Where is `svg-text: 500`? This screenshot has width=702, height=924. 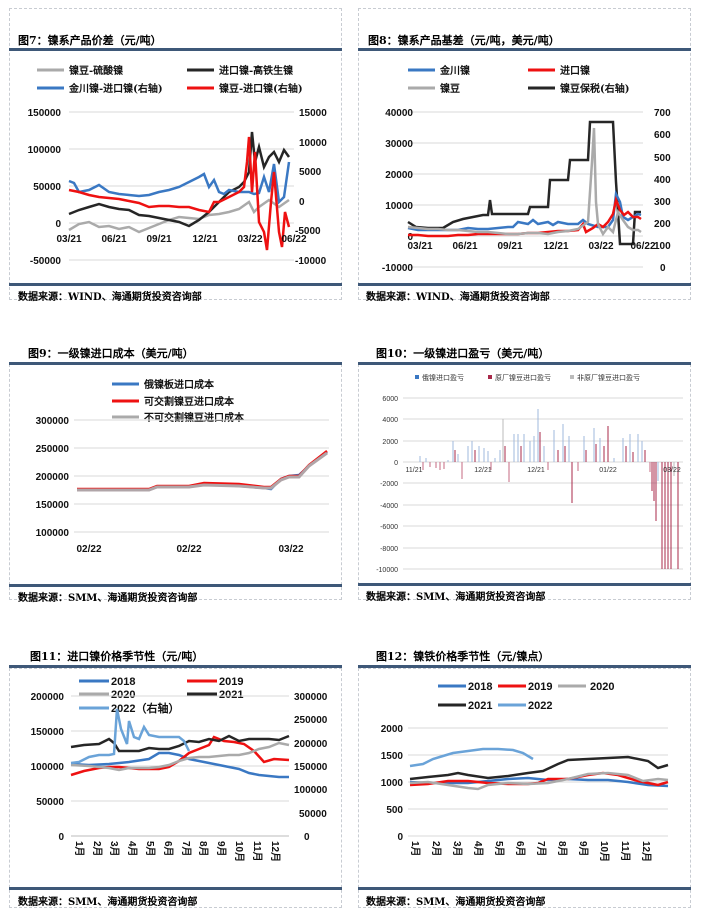 svg-text: 500 is located at coordinates (662, 158).